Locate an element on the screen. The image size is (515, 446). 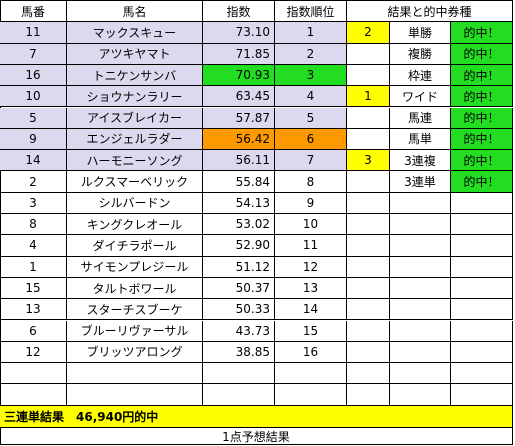
horse-no-cell: 13 is located at coordinates (33, 310).